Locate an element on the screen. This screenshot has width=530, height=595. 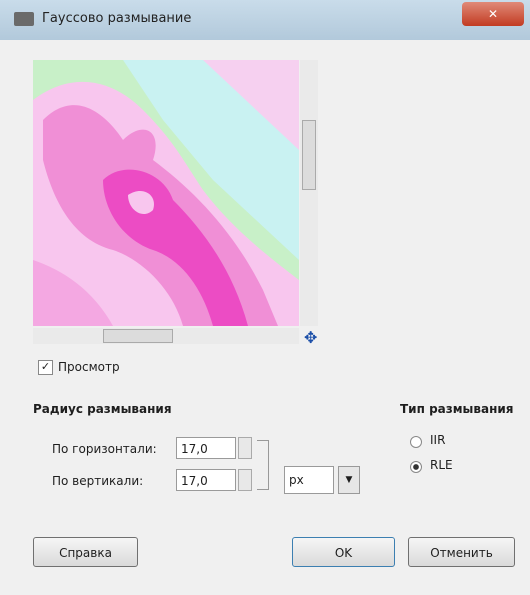
unit-dropdown: ▼ is located at coordinates (349, 480).